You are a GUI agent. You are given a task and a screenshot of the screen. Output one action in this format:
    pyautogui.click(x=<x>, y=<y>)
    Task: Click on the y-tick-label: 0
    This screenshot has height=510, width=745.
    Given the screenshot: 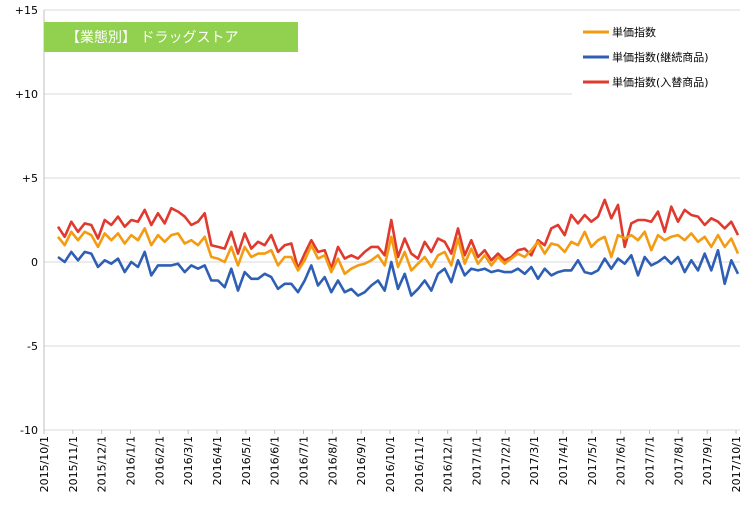 What is the action you would take?
    pyautogui.click(x=34, y=262)
    